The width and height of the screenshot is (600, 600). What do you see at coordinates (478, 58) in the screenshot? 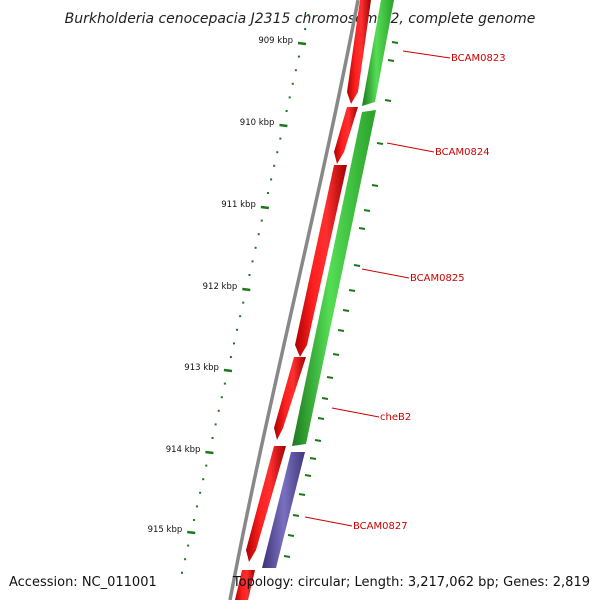
I see `gene-label: BCAM0823` at bounding box center [478, 58].